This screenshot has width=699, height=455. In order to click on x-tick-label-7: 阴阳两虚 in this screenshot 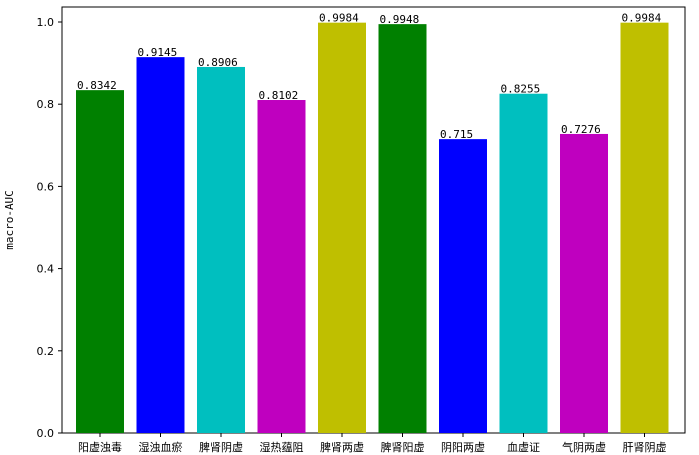, I will do `click(463, 447)`.